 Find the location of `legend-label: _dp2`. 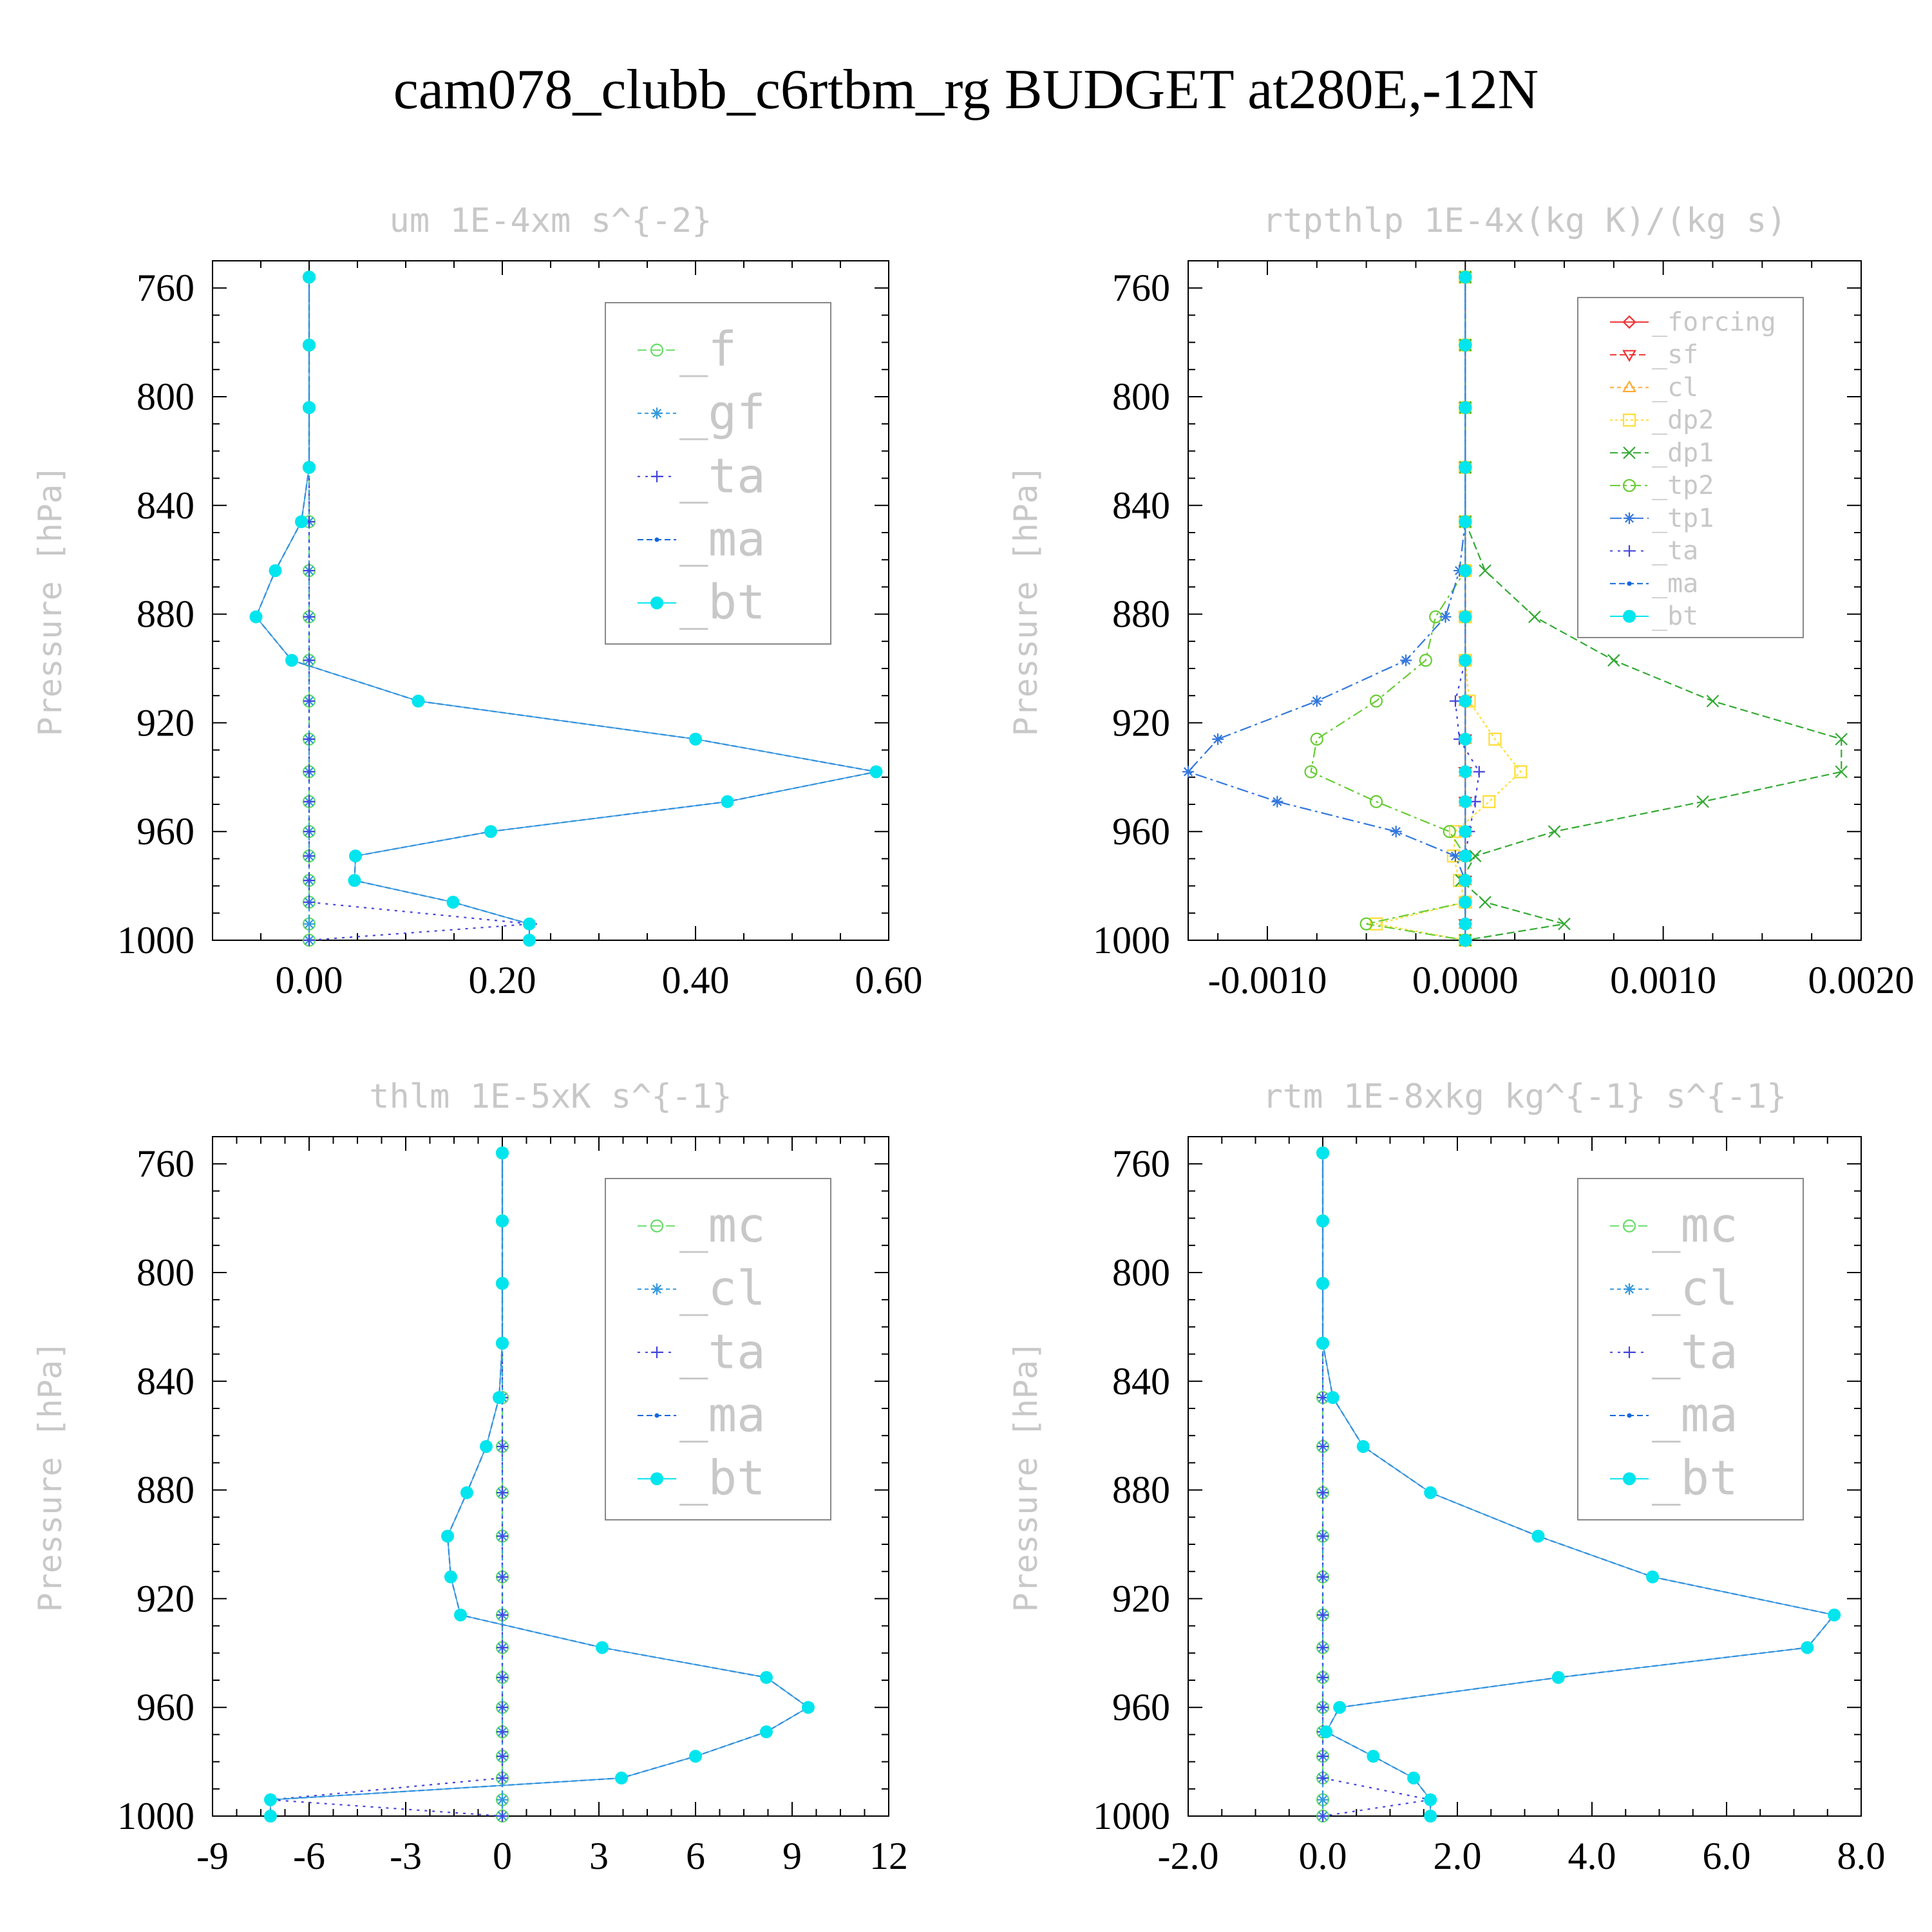

legend-label: _dp2 is located at coordinates (1683, 420).